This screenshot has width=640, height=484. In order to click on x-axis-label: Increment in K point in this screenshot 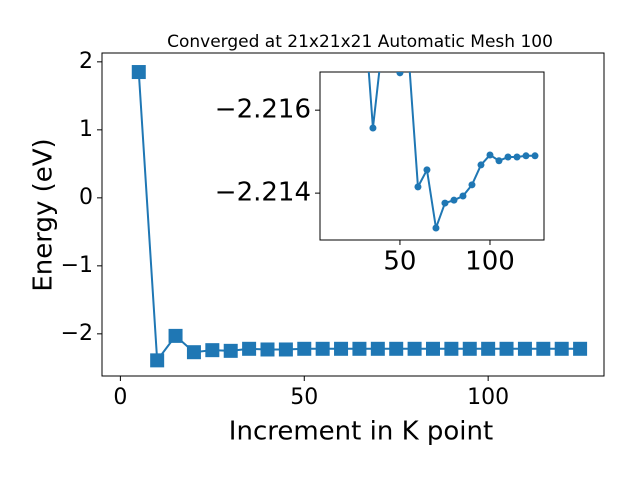, I will do `click(361, 432)`.